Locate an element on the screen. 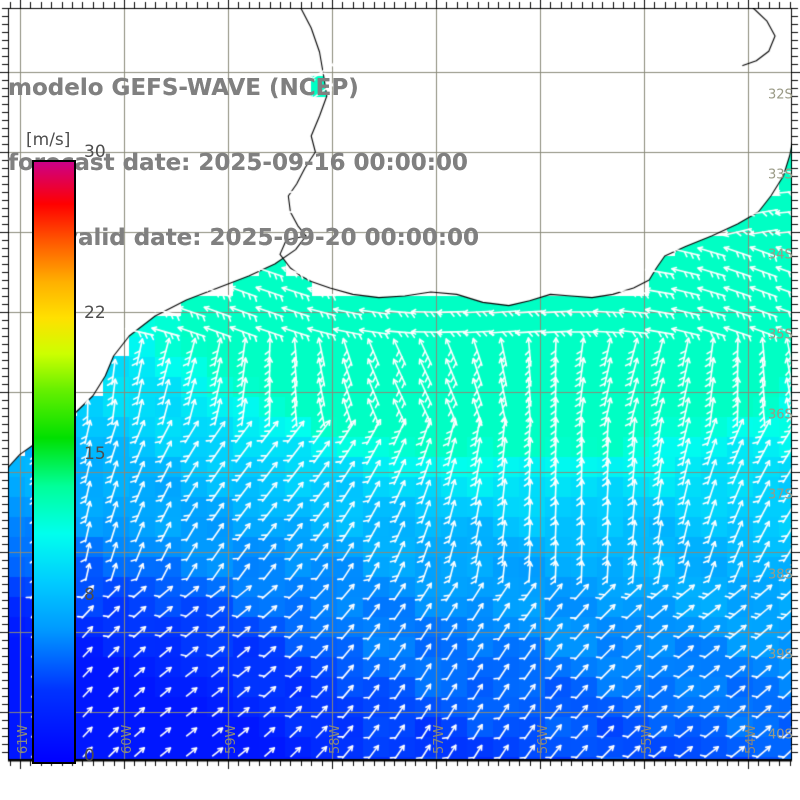  lat-label-40S: 40S is located at coordinates (780, 735).